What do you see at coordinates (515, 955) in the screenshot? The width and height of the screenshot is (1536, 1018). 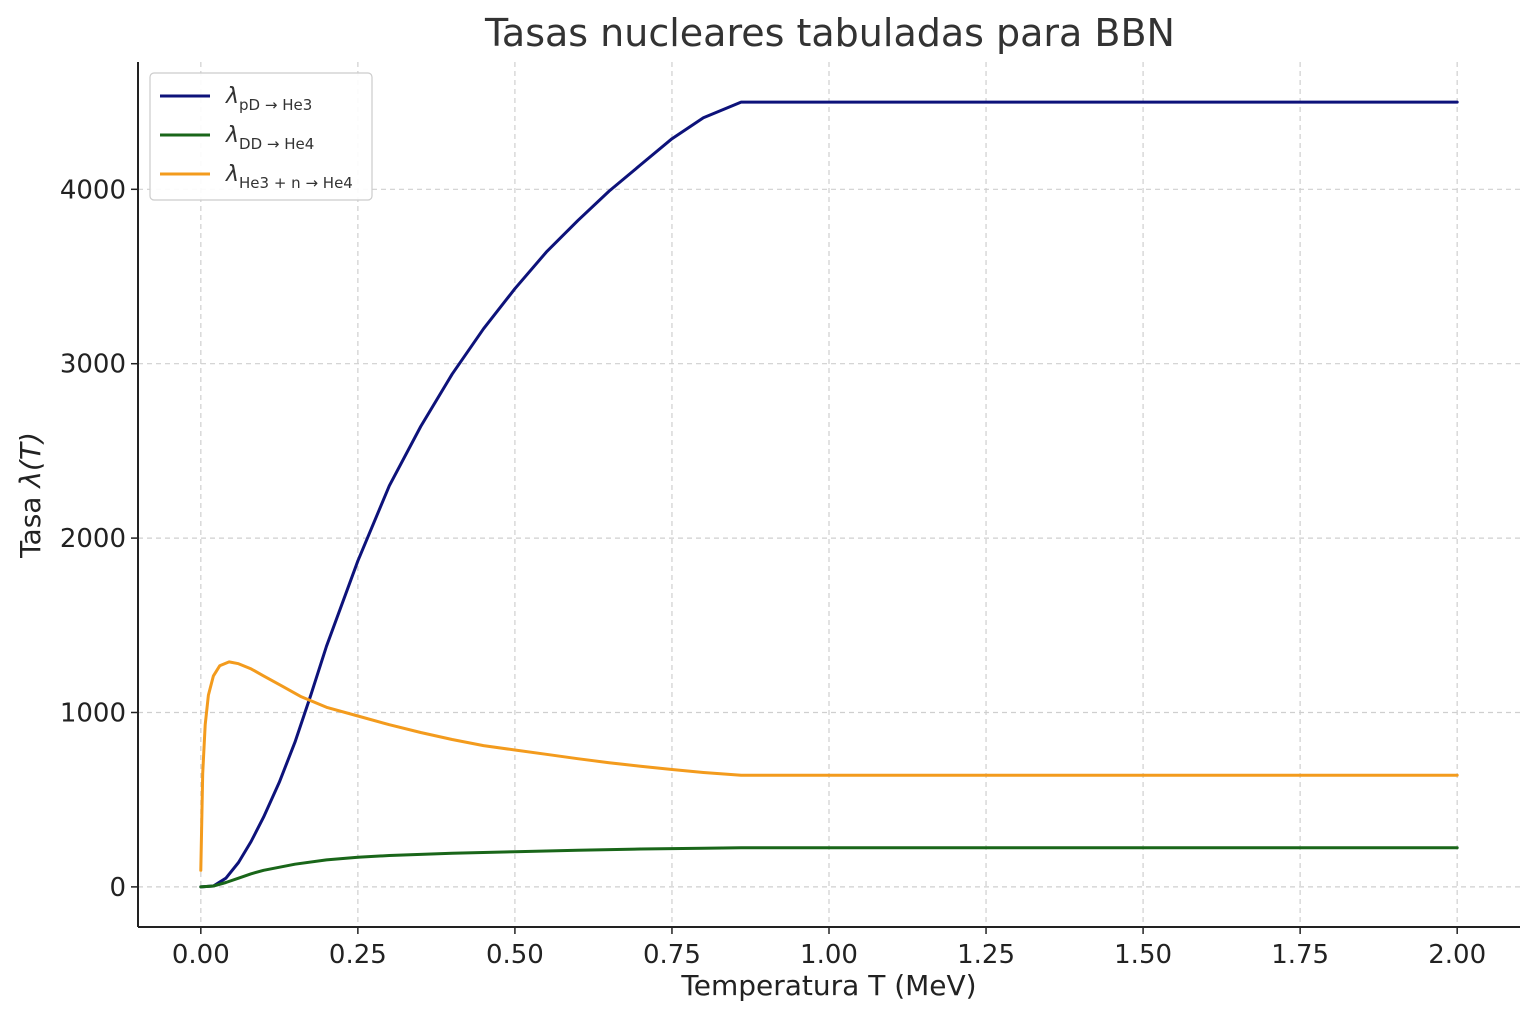 I see `x-tick-label: 0.50` at bounding box center [515, 955].